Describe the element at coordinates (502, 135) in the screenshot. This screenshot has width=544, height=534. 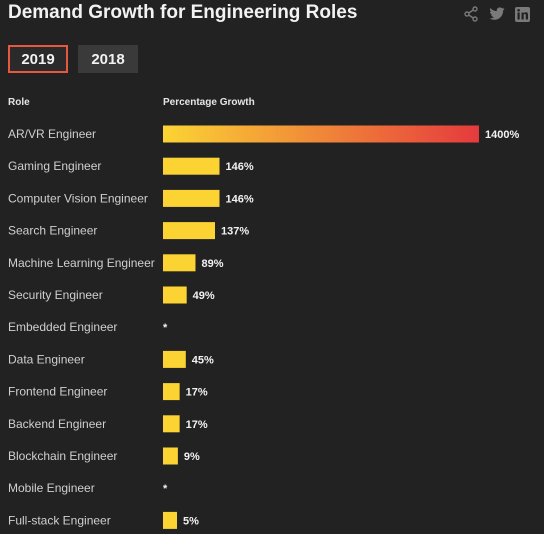
I see `value-label-ar-vr-engineer: 1400%` at that location.